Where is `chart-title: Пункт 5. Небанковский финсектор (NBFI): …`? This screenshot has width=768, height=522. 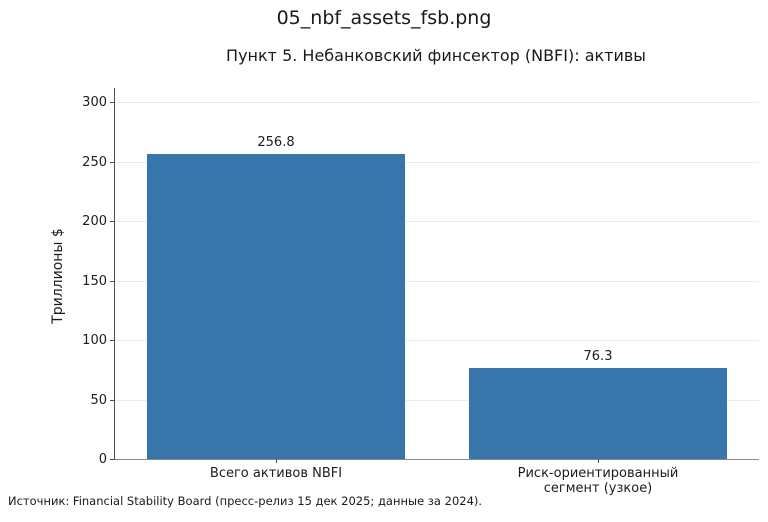
chart-title: Пункт 5. Небанковский финсектор (NBFI): … is located at coordinates (436, 55).